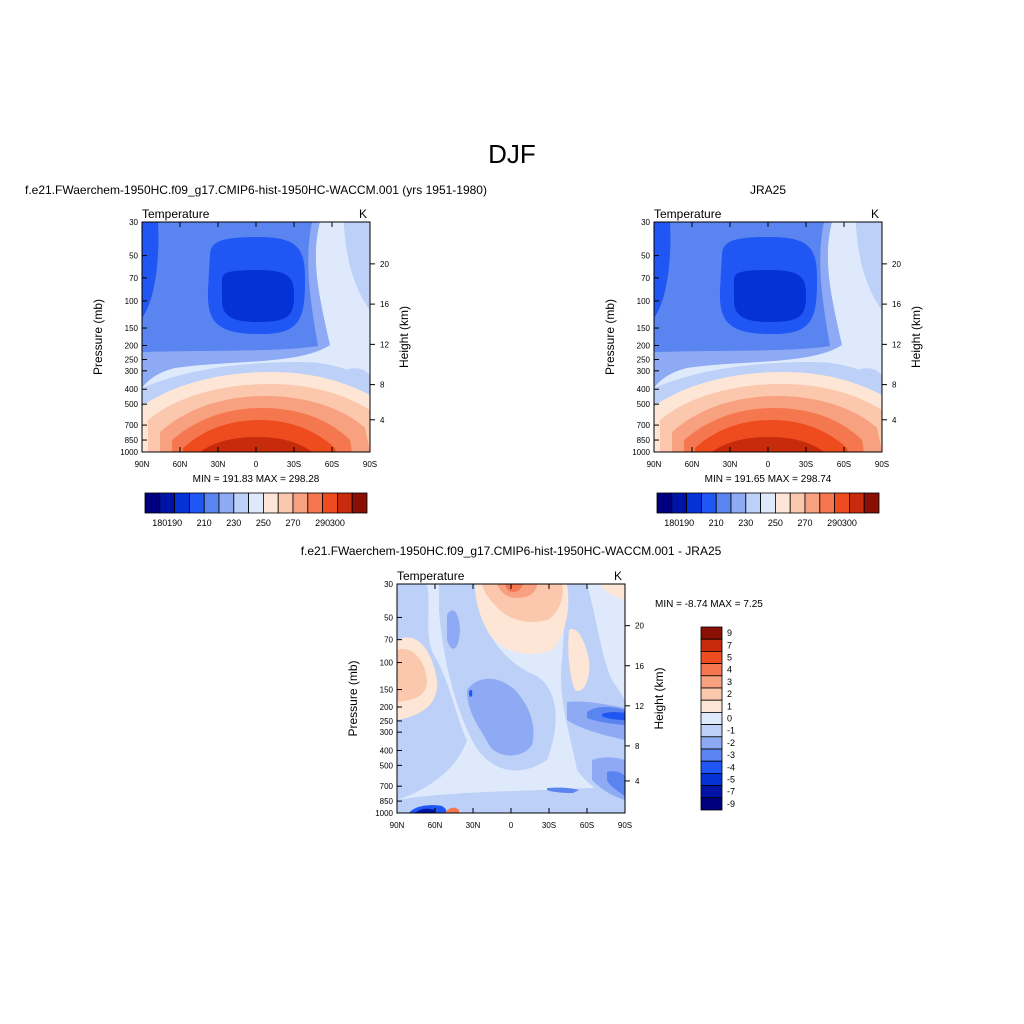 The height and width of the screenshot is (1024, 1024). What do you see at coordinates (133, 222) in the screenshot?
I see `y-tick-label: 30` at bounding box center [133, 222].